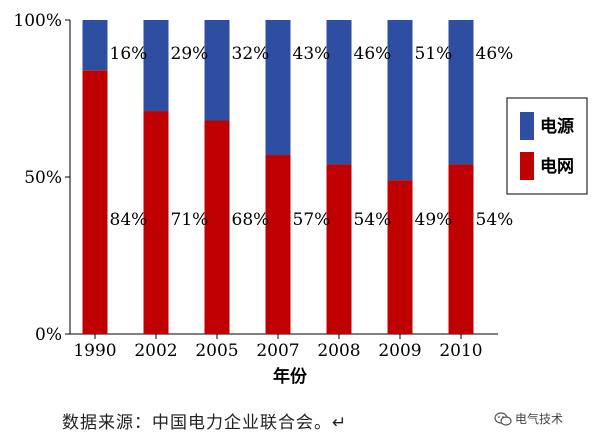 This screenshot has height=444, width=604. I want to click on watermark: 电气技术, so click(528, 418).